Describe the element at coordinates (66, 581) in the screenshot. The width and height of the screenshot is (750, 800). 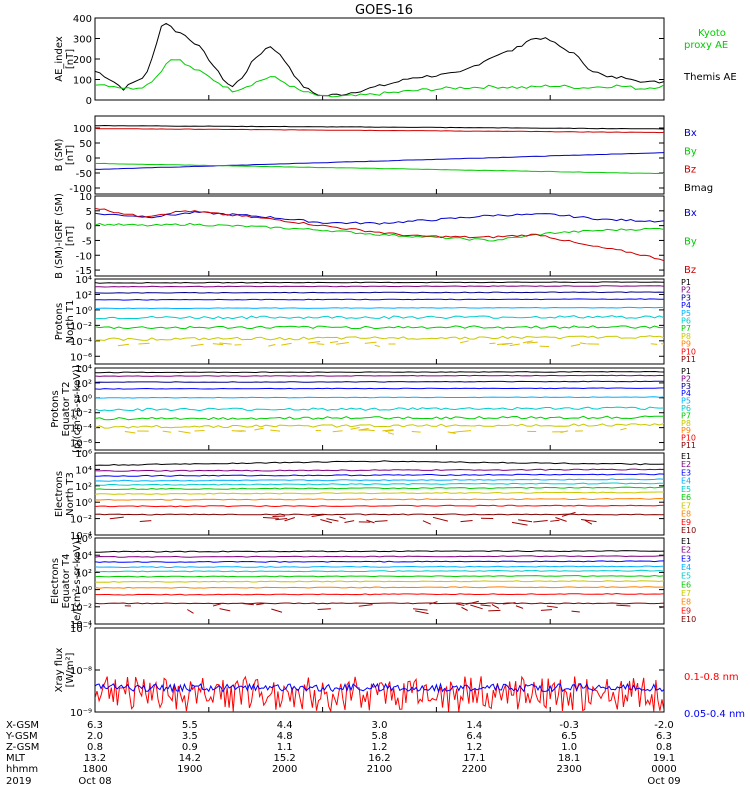
I see `y-axis-label: Equator T4` at that location.